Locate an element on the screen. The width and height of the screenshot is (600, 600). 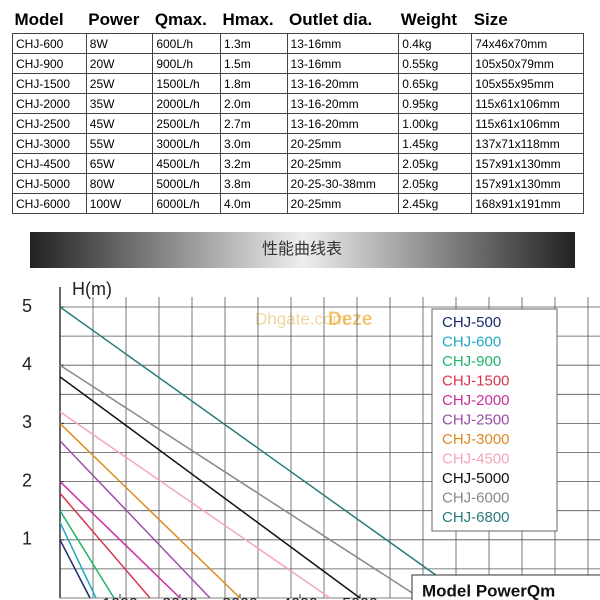
x-tick-label: 3000 is located at coordinates (240, 598).